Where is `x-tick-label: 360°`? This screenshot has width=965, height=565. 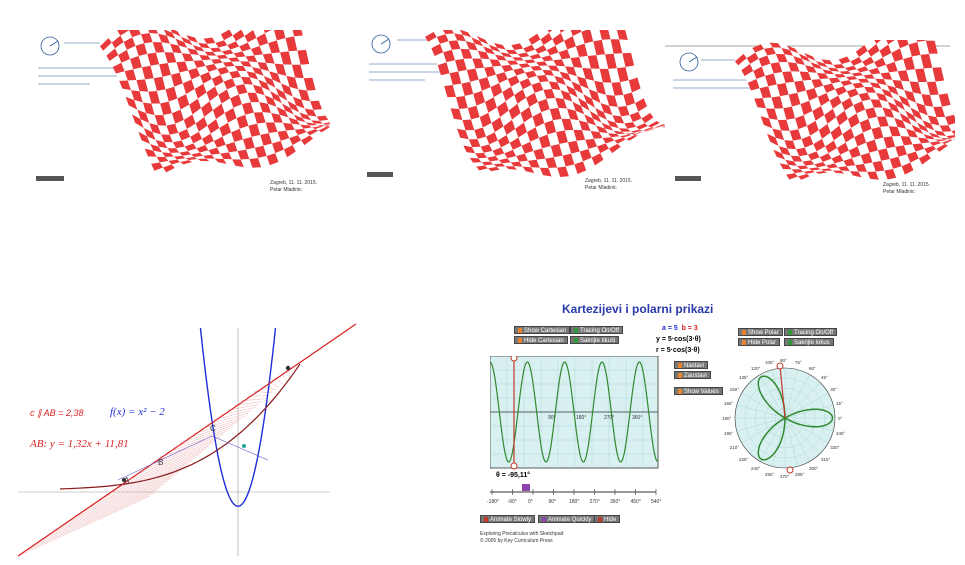
x-tick-label: 360° is located at coordinates (637, 418).